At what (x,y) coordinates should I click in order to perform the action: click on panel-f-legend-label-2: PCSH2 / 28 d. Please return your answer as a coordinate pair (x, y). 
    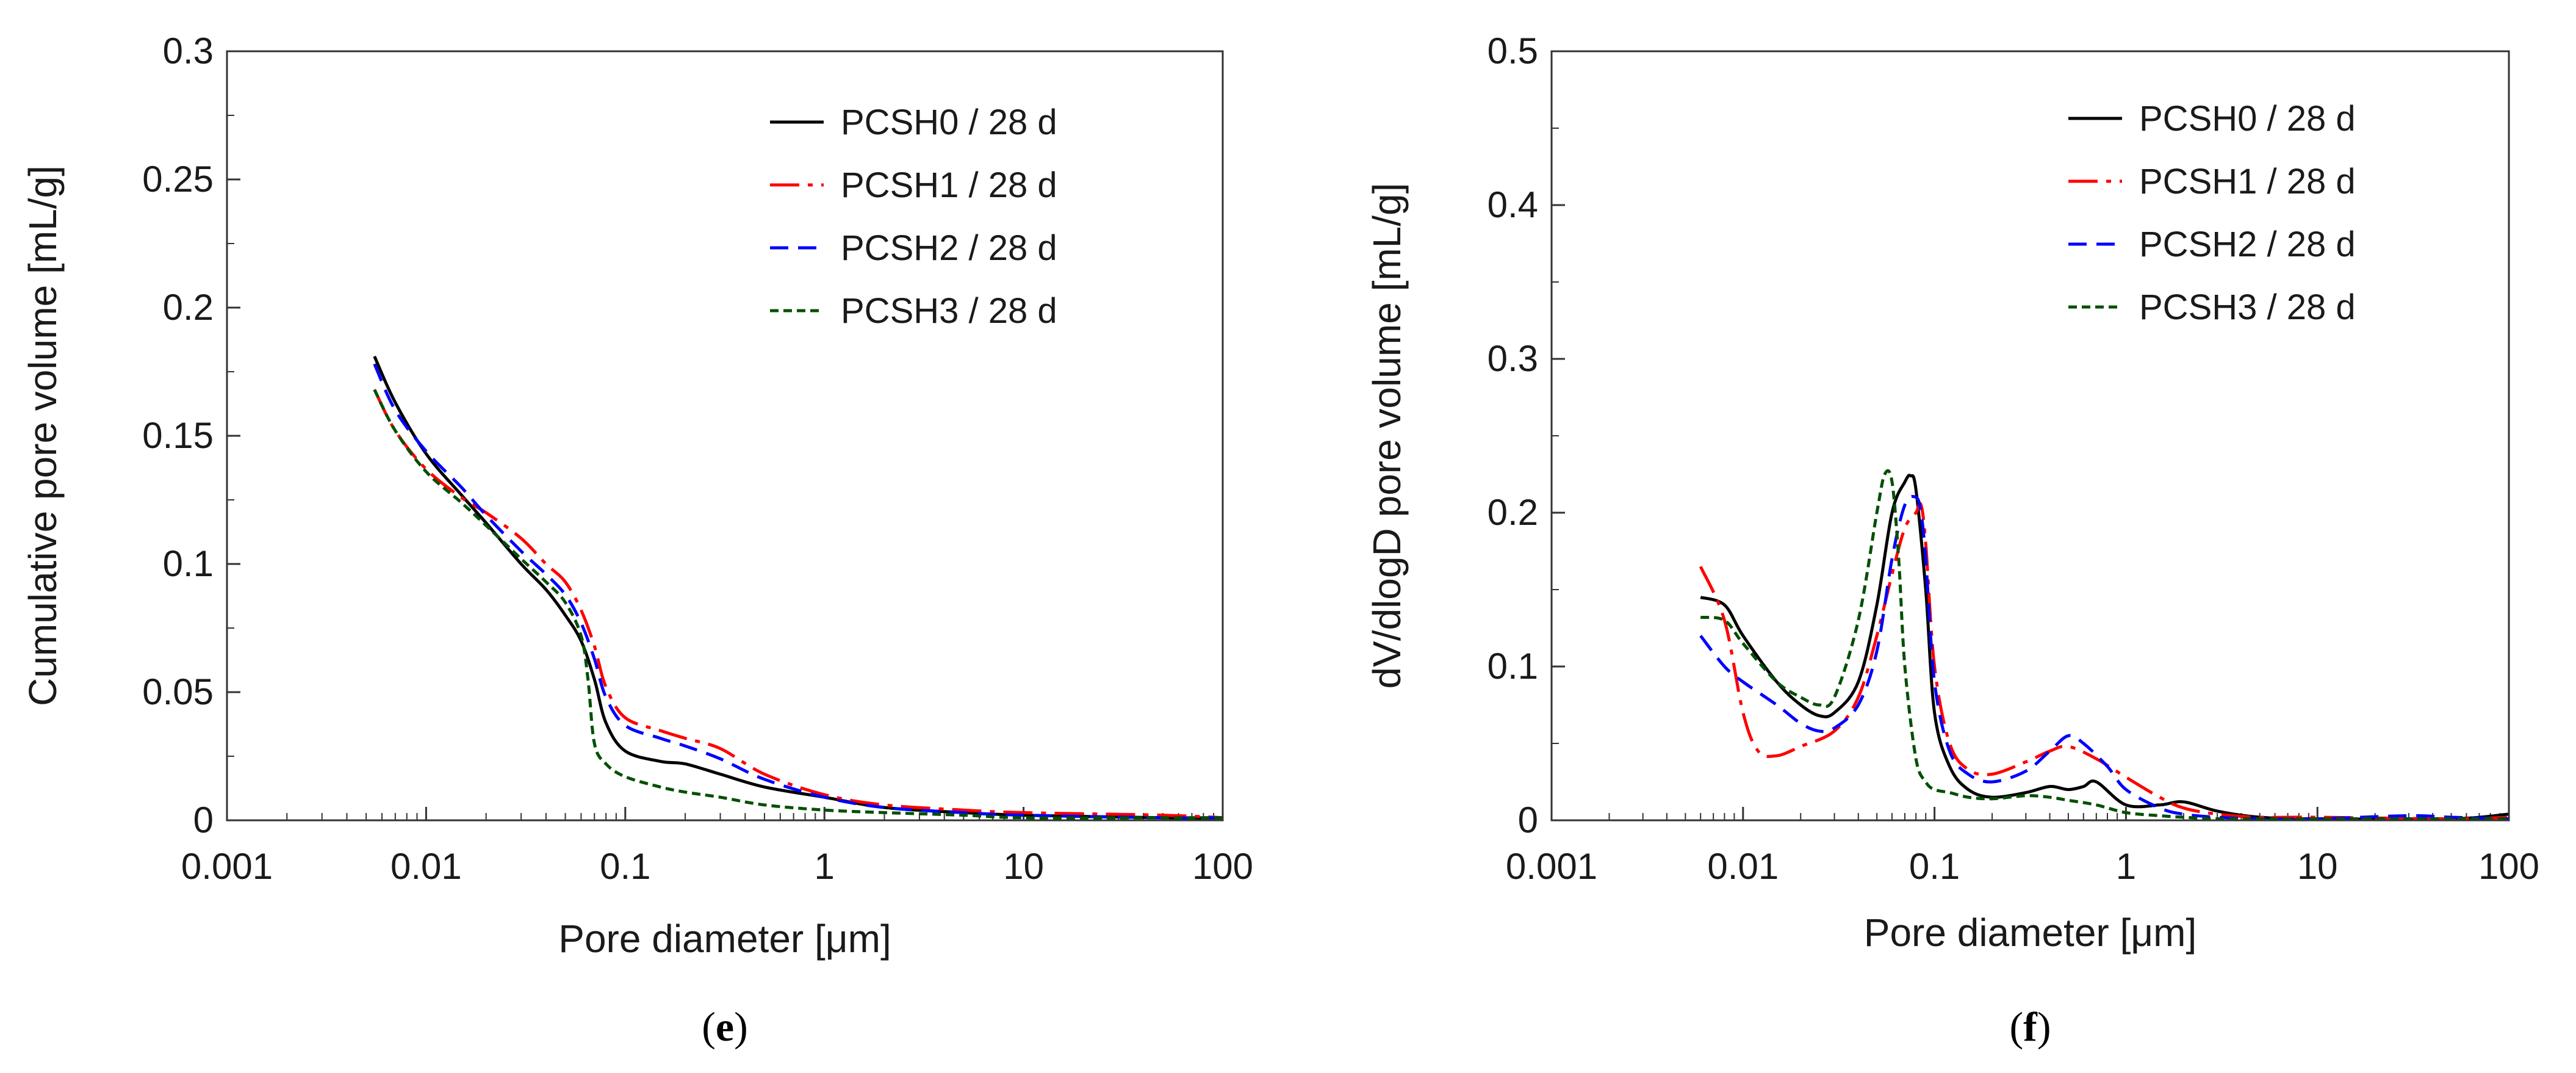
    Looking at the image, I should click on (2247, 244).